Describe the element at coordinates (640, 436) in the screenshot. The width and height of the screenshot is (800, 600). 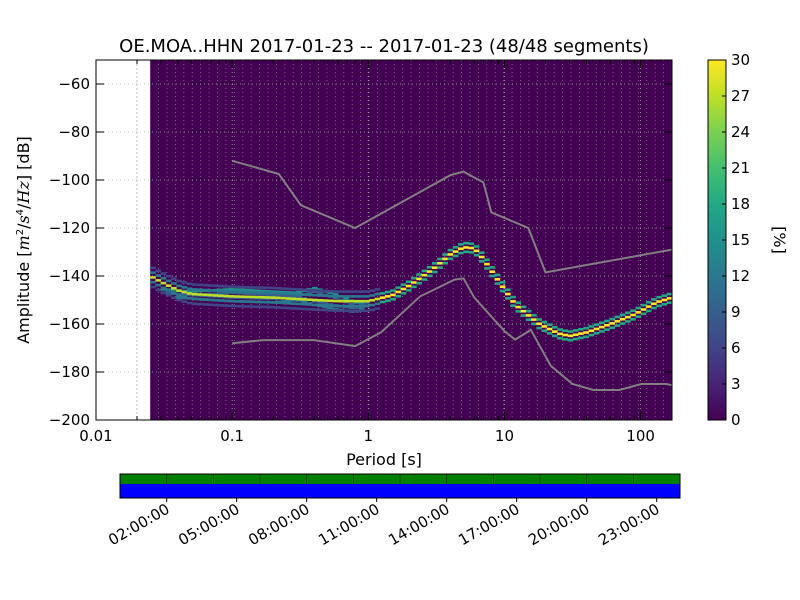
I see `x-tick-label: 100` at that location.